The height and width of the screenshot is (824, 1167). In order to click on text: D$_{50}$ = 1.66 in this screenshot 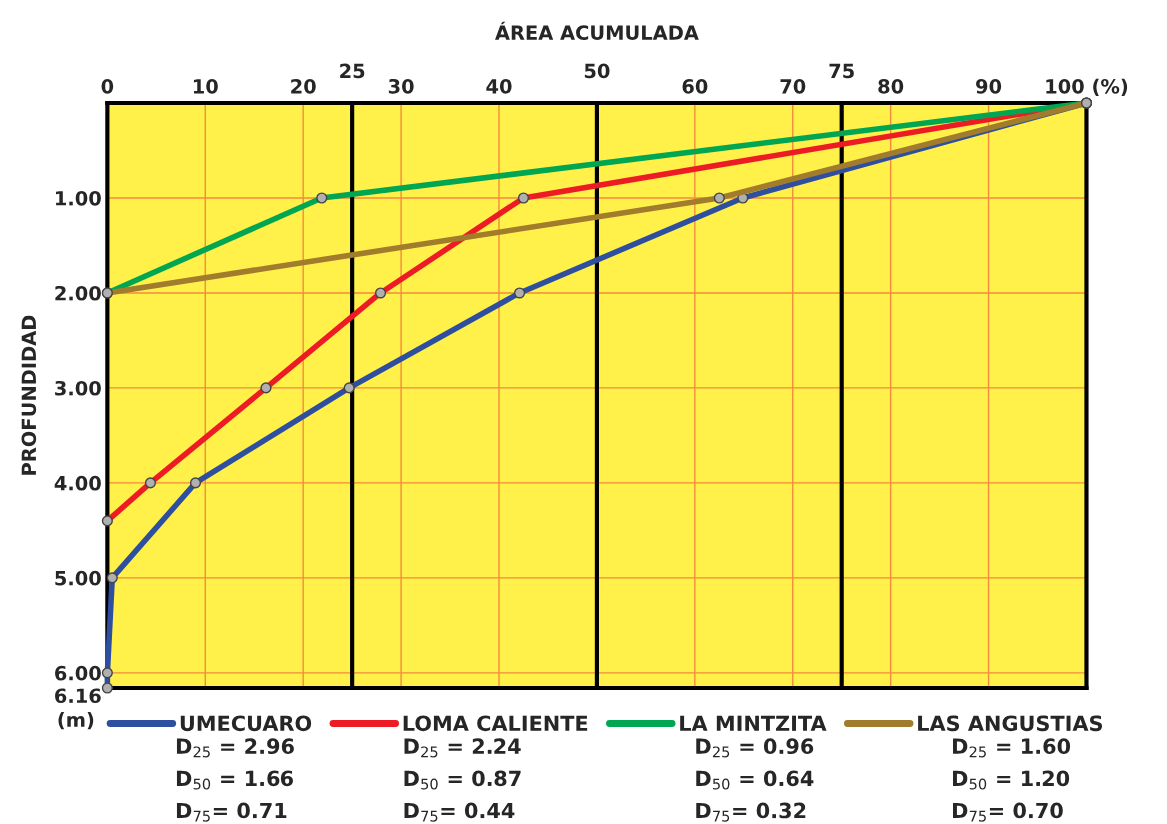, I will do `click(234, 780)`.